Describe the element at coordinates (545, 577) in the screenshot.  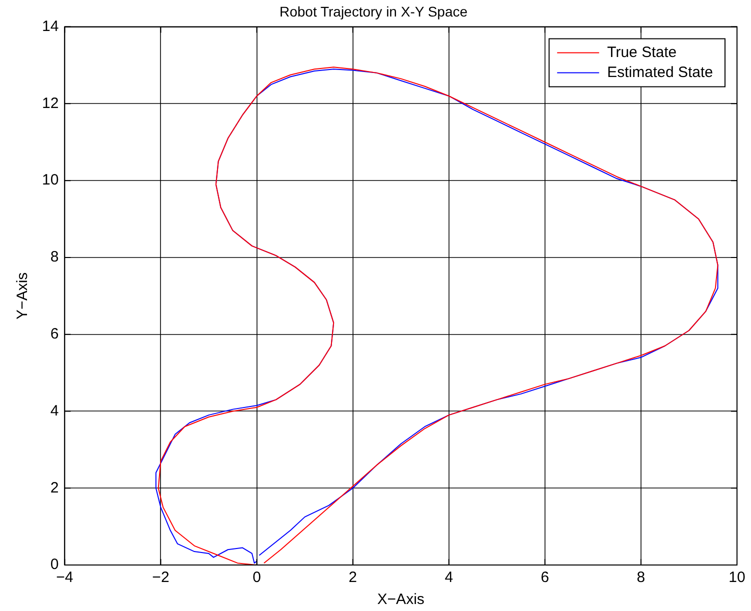
I see `x-tick-label: 6` at that location.